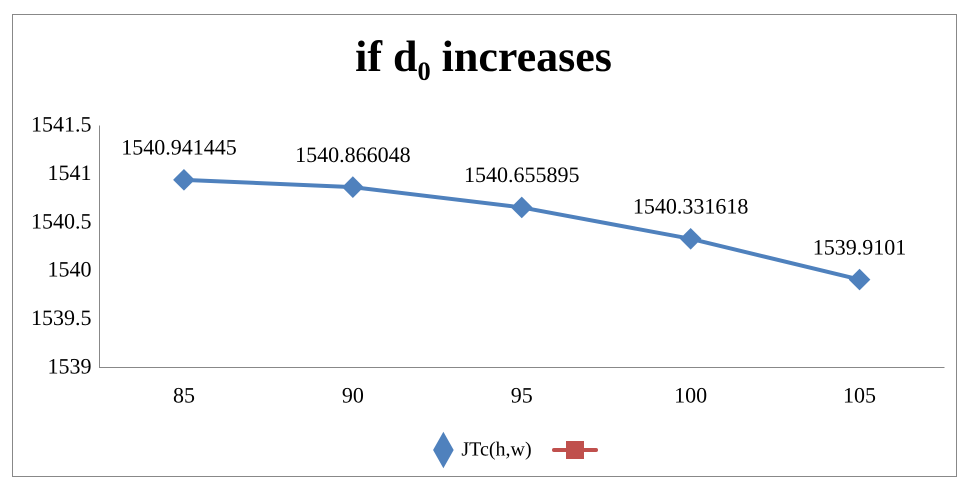  What do you see at coordinates (690, 206) in the screenshot?
I see `data-label: 1540.331618` at bounding box center [690, 206].